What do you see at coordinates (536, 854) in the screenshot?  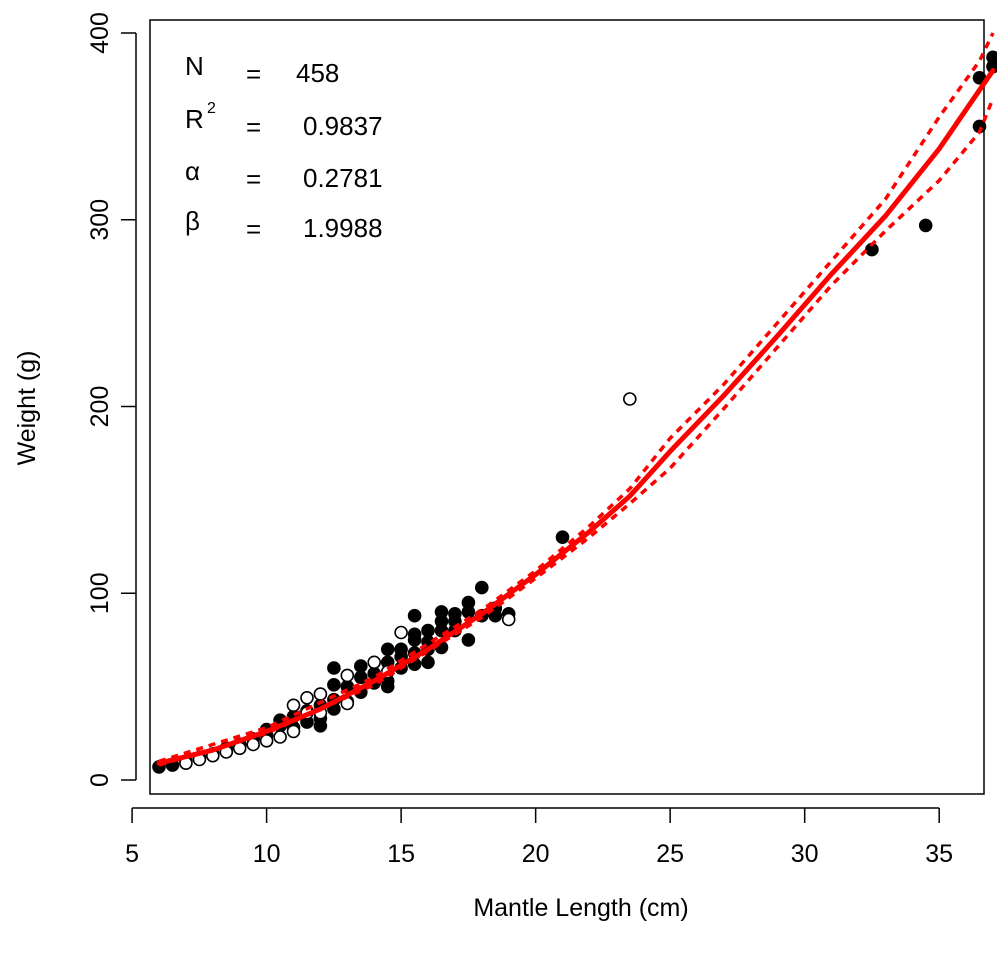 I see `x-tick-label: 20` at bounding box center [536, 854].